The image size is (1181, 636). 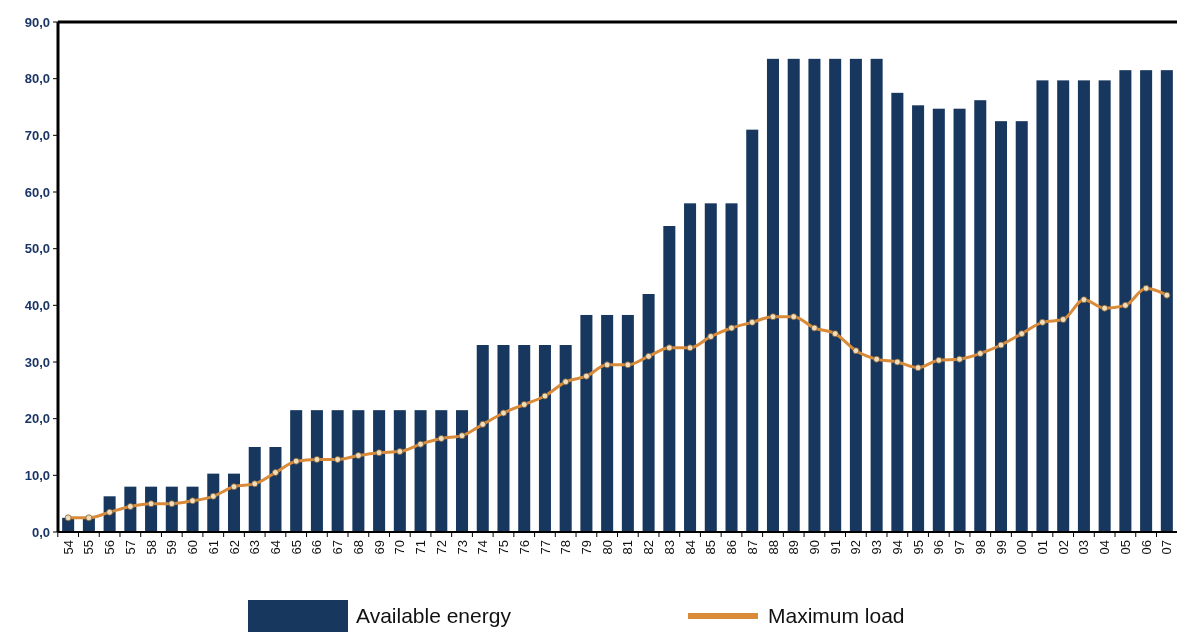 I want to click on x-tick-label: 71, so click(x=421, y=547).